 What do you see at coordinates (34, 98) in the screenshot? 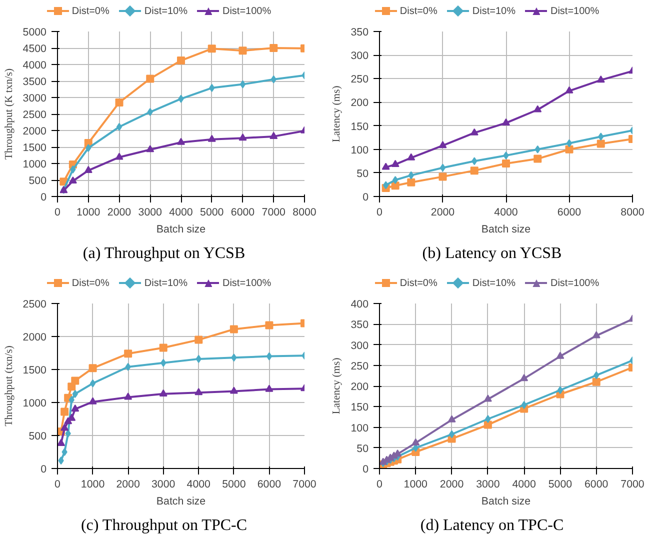
I see `y-tick-label: 3000` at bounding box center [34, 98].